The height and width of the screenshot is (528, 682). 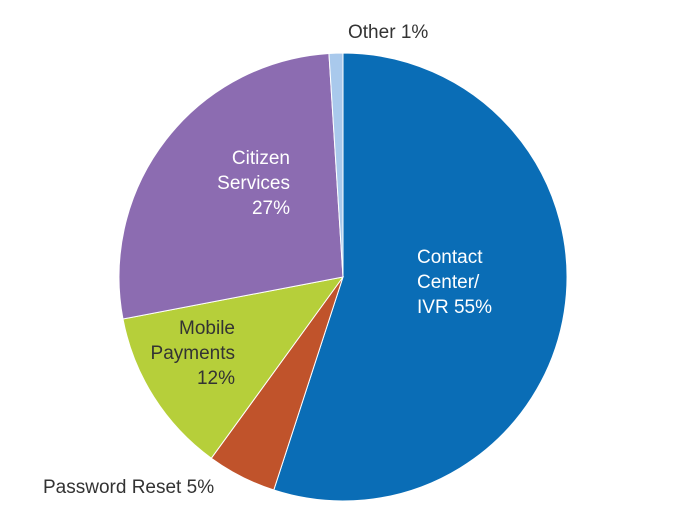 What do you see at coordinates (215, 378) in the screenshot?
I see `value-label: 12%` at bounding box center [215, 378].